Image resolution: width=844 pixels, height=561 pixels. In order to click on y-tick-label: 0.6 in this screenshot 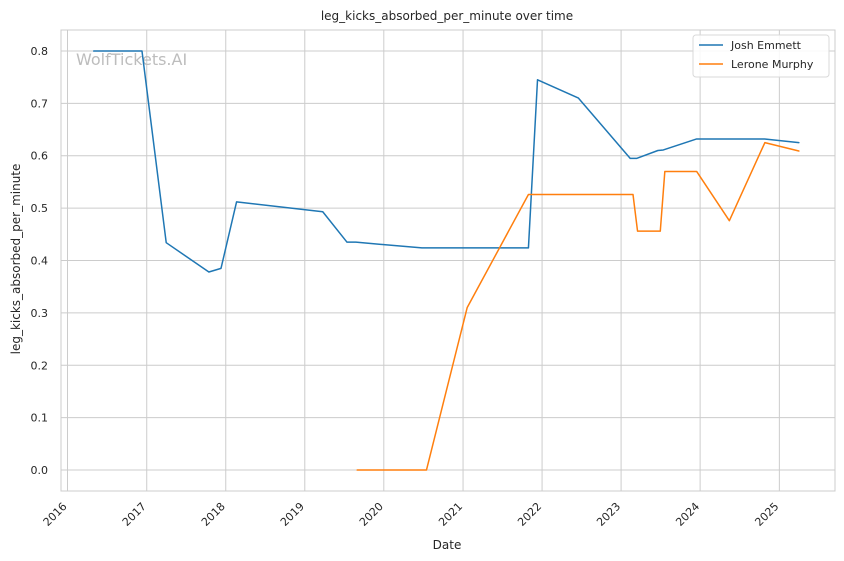, I will do `click(40, 156)`.